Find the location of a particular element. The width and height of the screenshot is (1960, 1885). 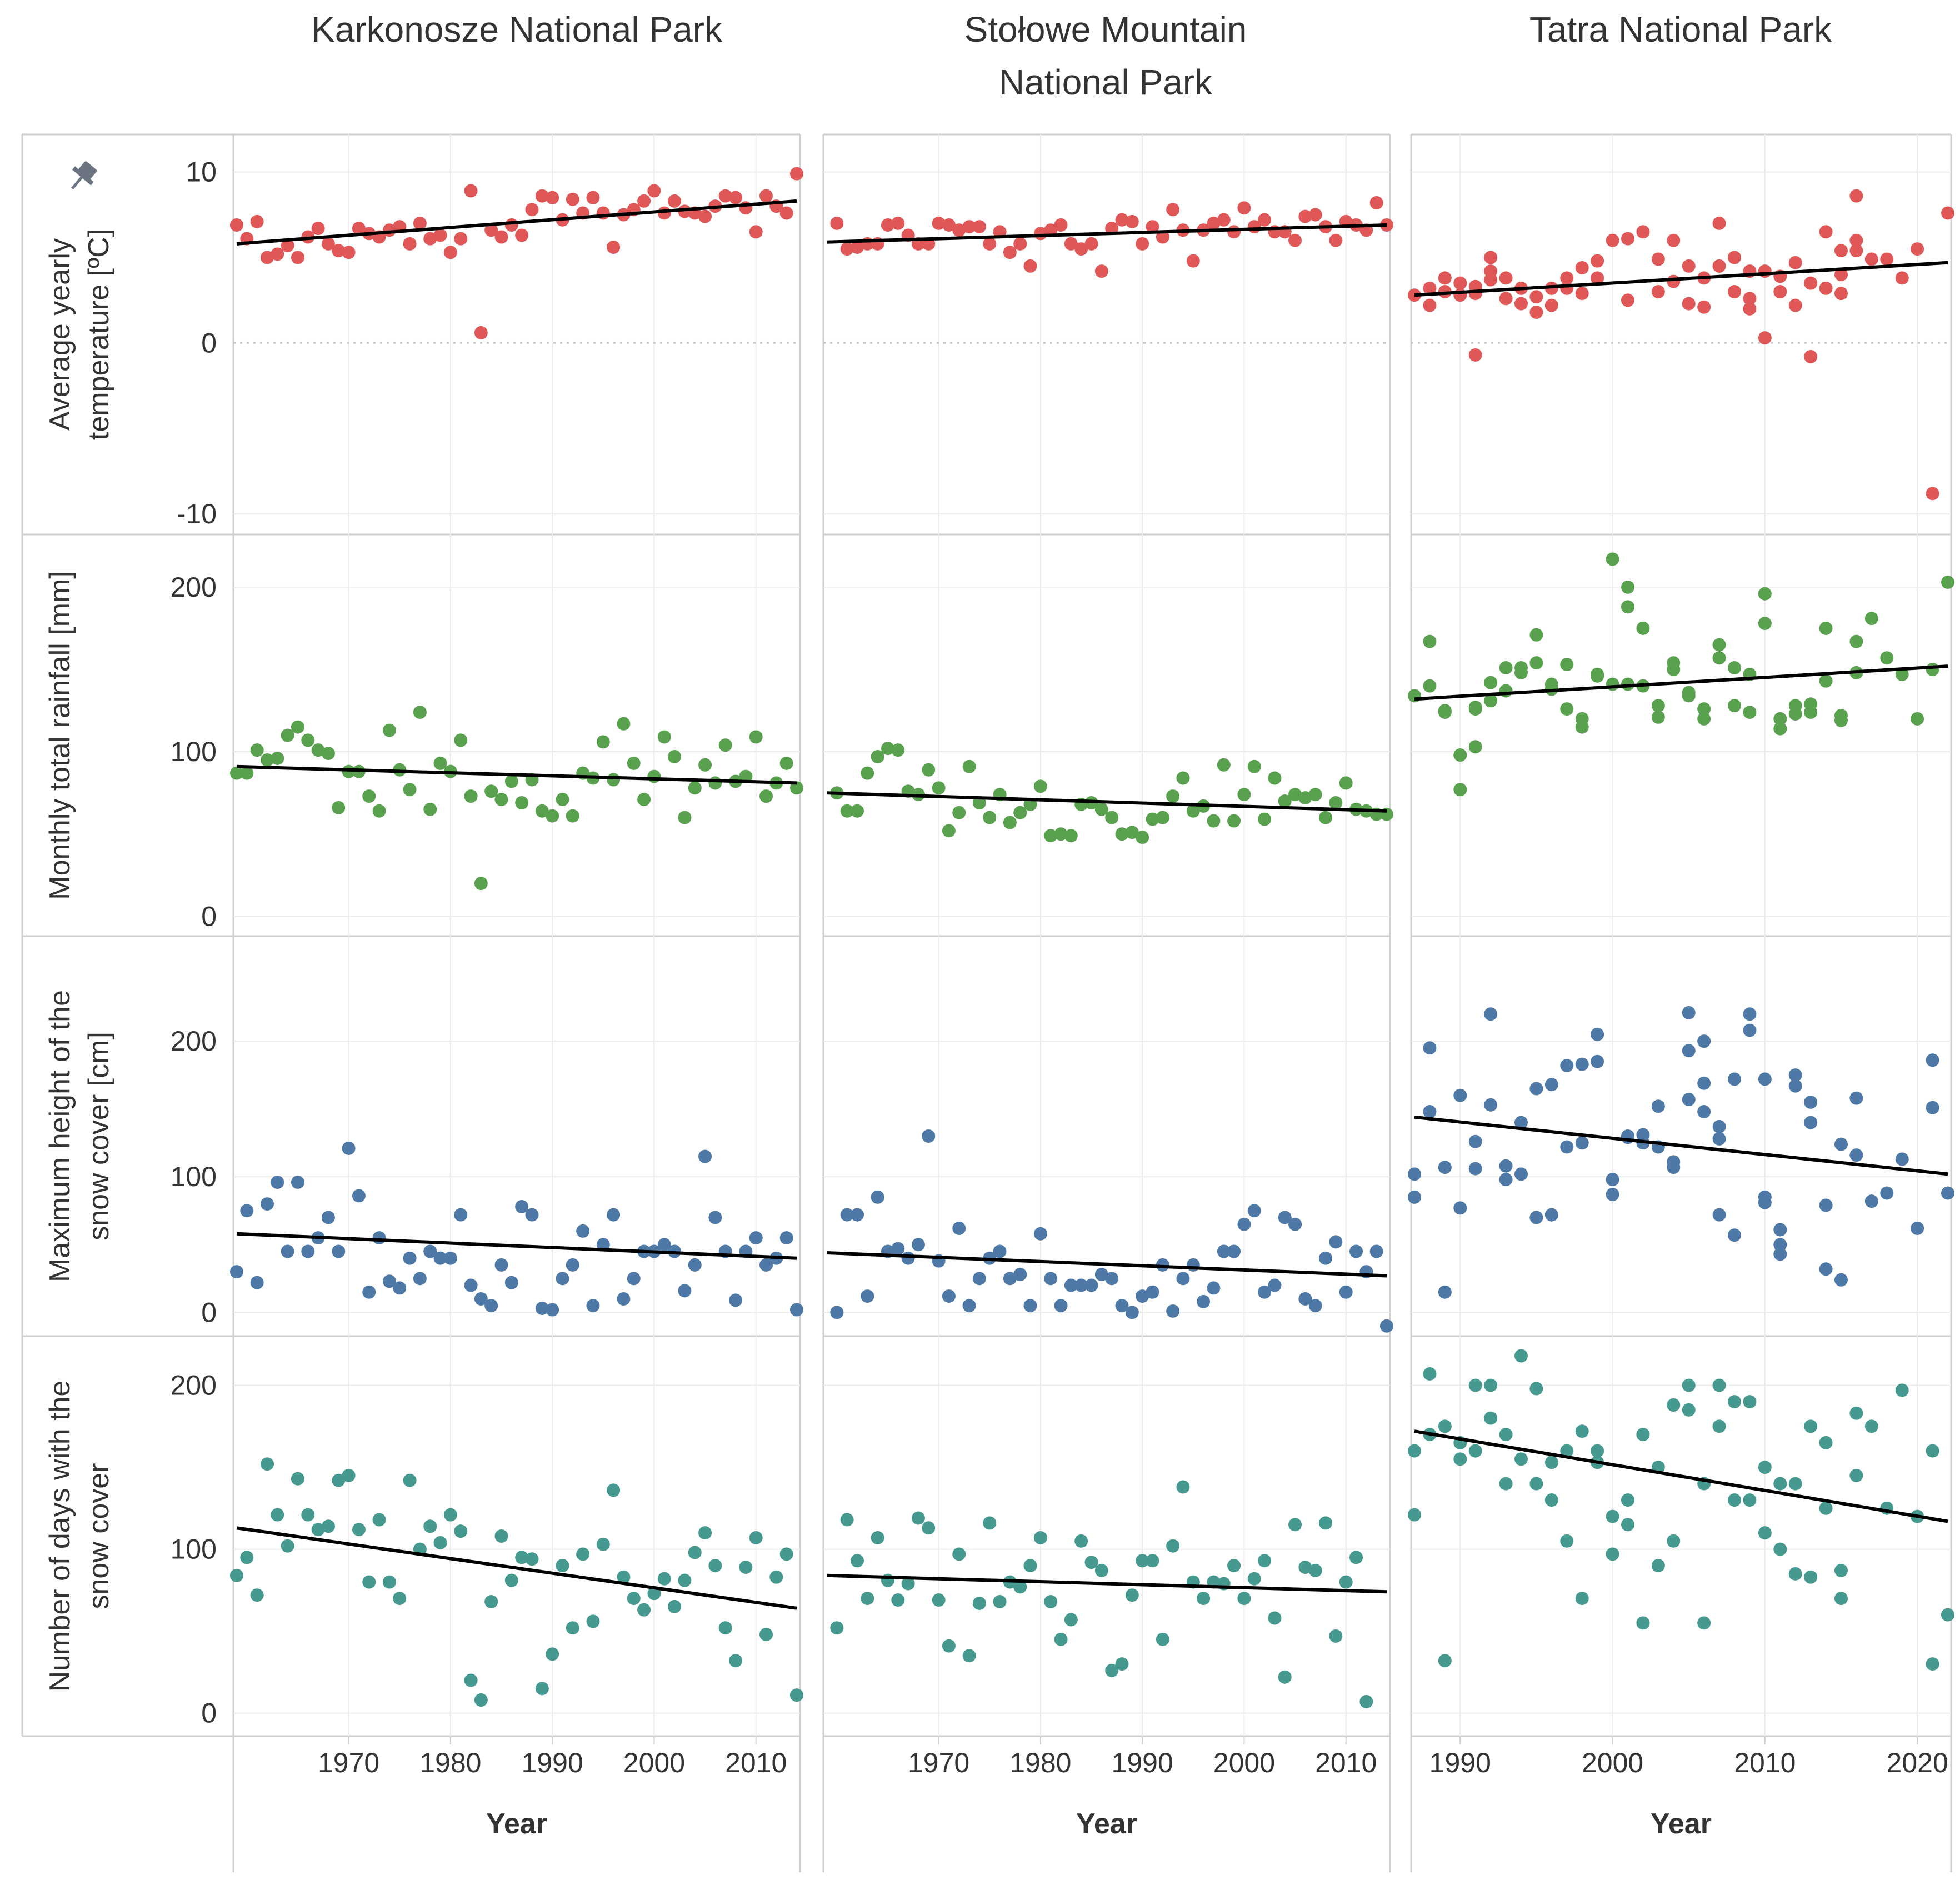

row-label-snow_days: snow cover is located at coordinates (99, 1536).